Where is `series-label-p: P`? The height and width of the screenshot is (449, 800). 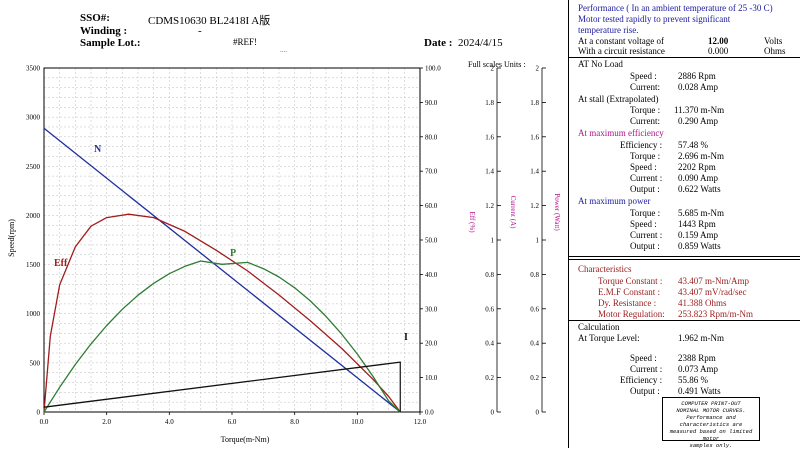
series-label-p: P is located at coordinates (233, 253).